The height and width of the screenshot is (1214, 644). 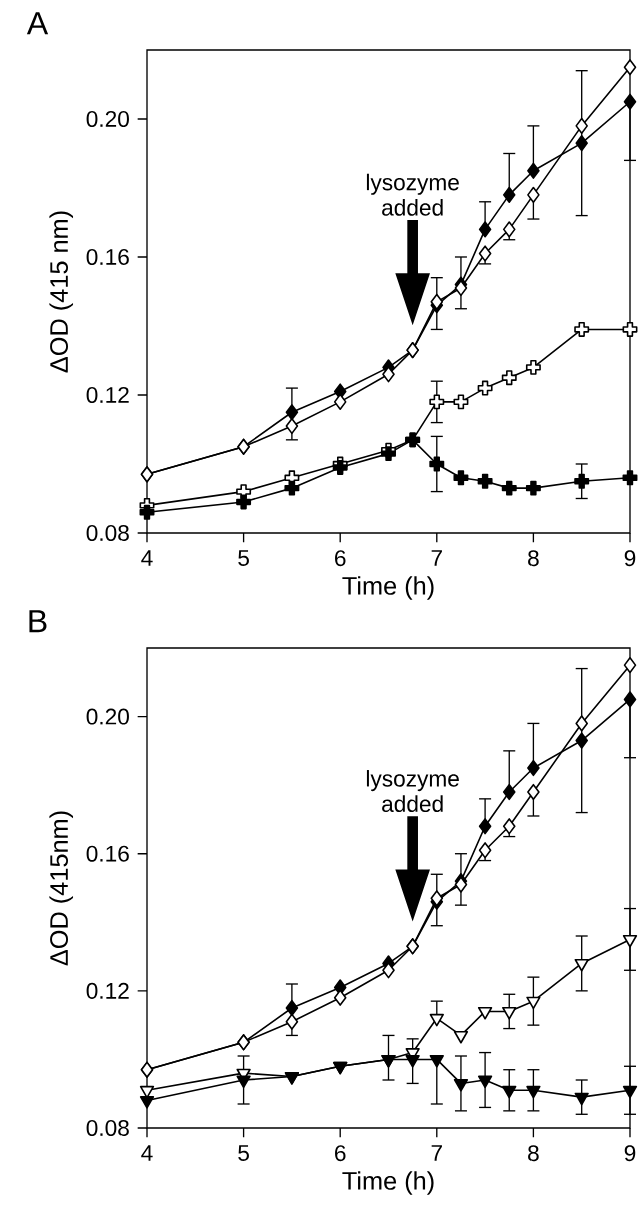 I want to click on y-axis-title: ΔOD (415 nm), so click(x=61, y=292).